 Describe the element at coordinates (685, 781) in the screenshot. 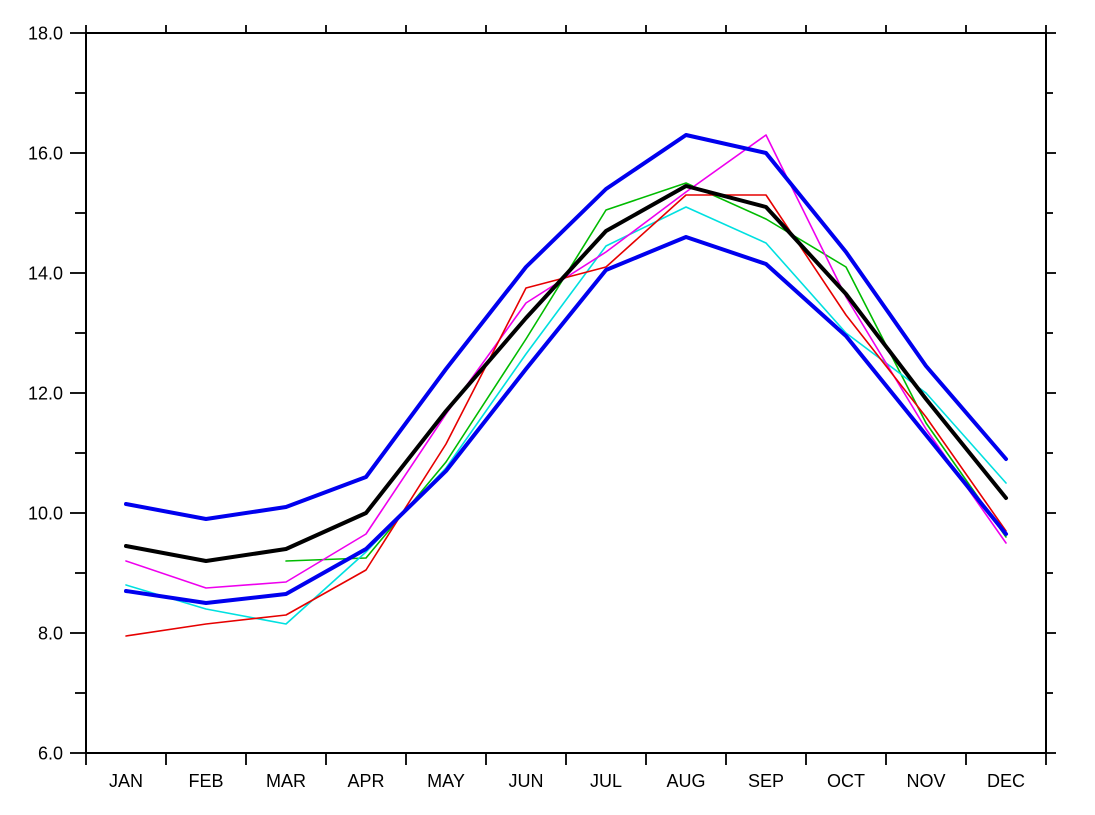

I see `x-axis-month-label: AUG` at that location.